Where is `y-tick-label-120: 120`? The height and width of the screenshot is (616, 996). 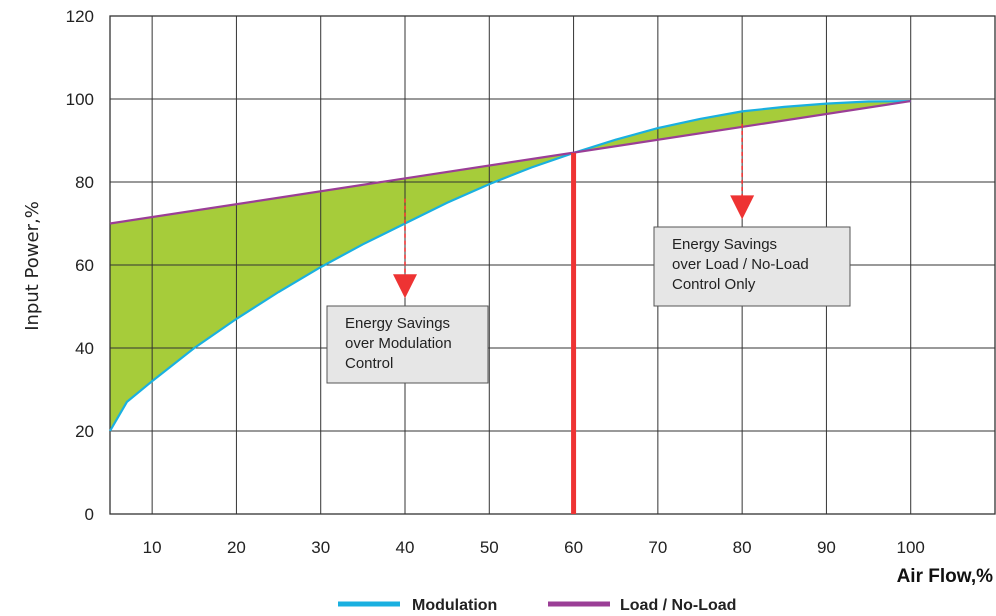
y-tick-label-120: 120 is located at coordinates (80, 16).